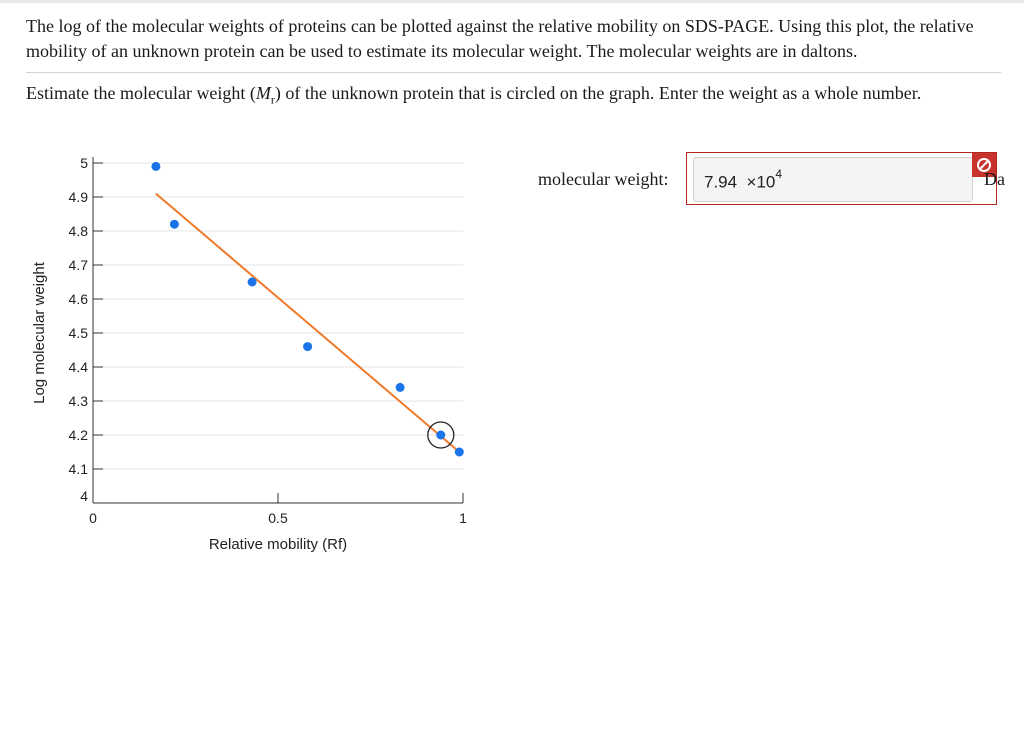 The width and height of the screenshot is (1024, 747). I want to click on y-tick-label: 4.1, so click(79, 469).